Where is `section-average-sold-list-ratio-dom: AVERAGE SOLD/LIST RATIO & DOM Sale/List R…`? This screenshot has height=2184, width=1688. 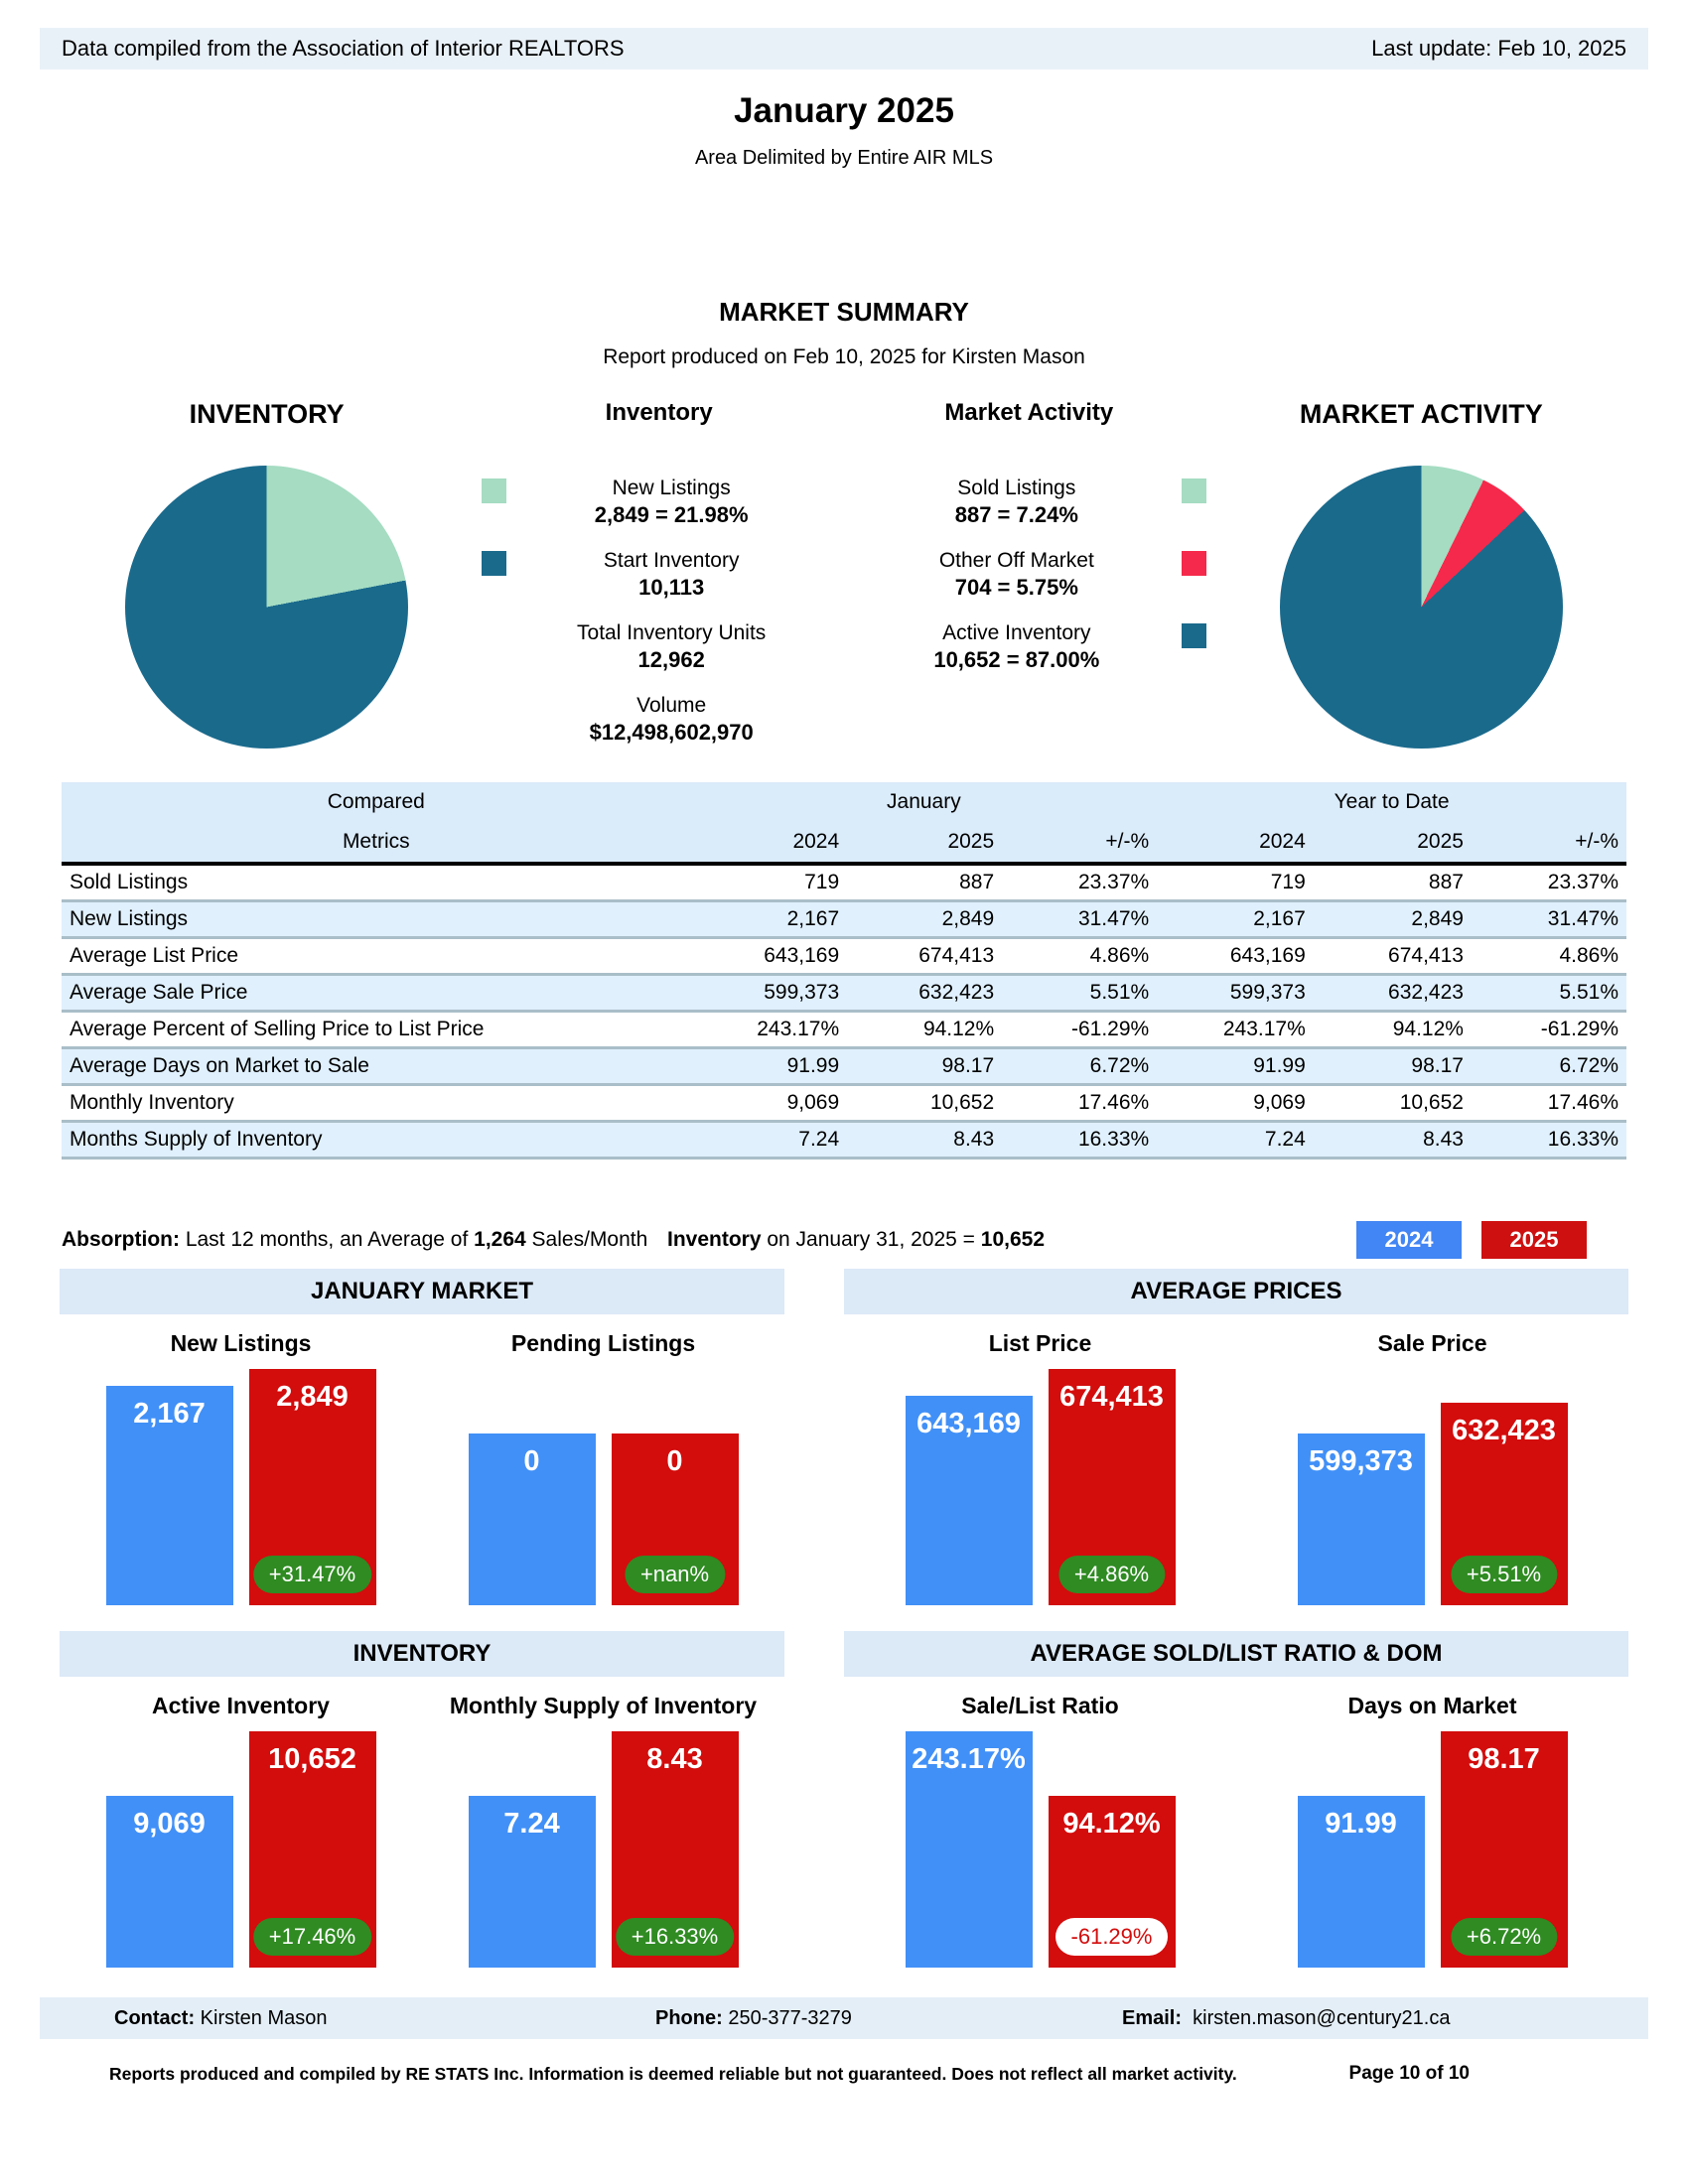
section-average-sold-list-ratio-dom: AVERAGE SOLD/LIST RATIO & DOM Sale/List R… is located at coordinates (1236, 1799).